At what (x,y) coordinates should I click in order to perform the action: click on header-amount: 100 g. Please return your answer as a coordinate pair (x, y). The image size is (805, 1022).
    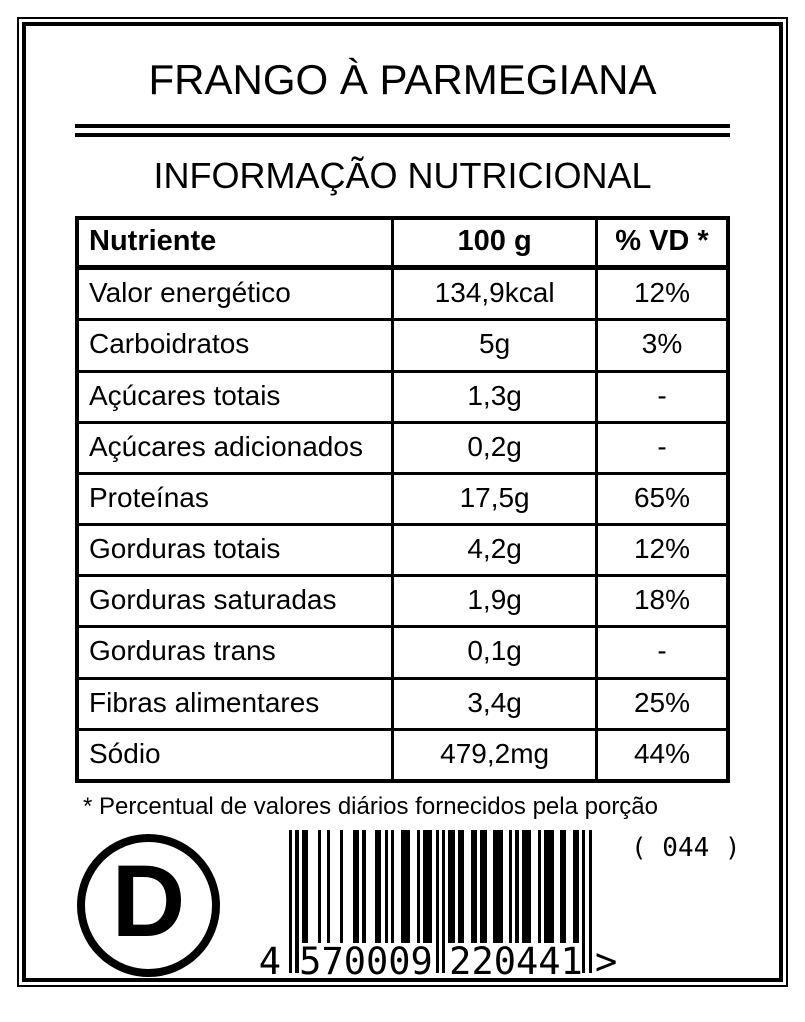
    Looking at the image, I should click on (494, 243).